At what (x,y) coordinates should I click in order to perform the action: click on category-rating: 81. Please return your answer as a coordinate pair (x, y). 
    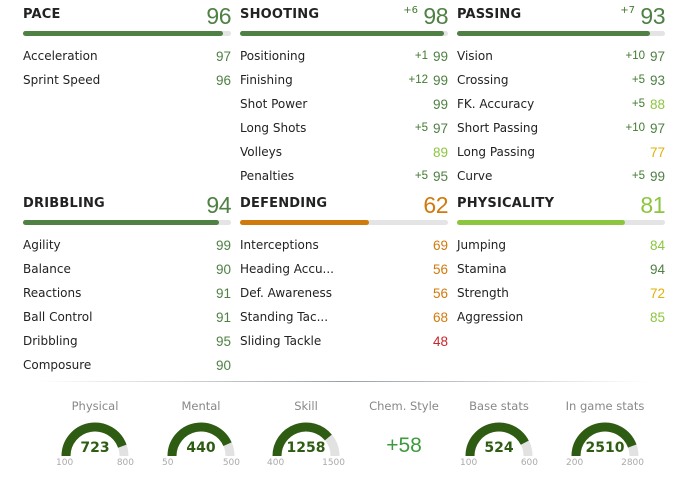
    Looking at the image, I should click on (652, 205).